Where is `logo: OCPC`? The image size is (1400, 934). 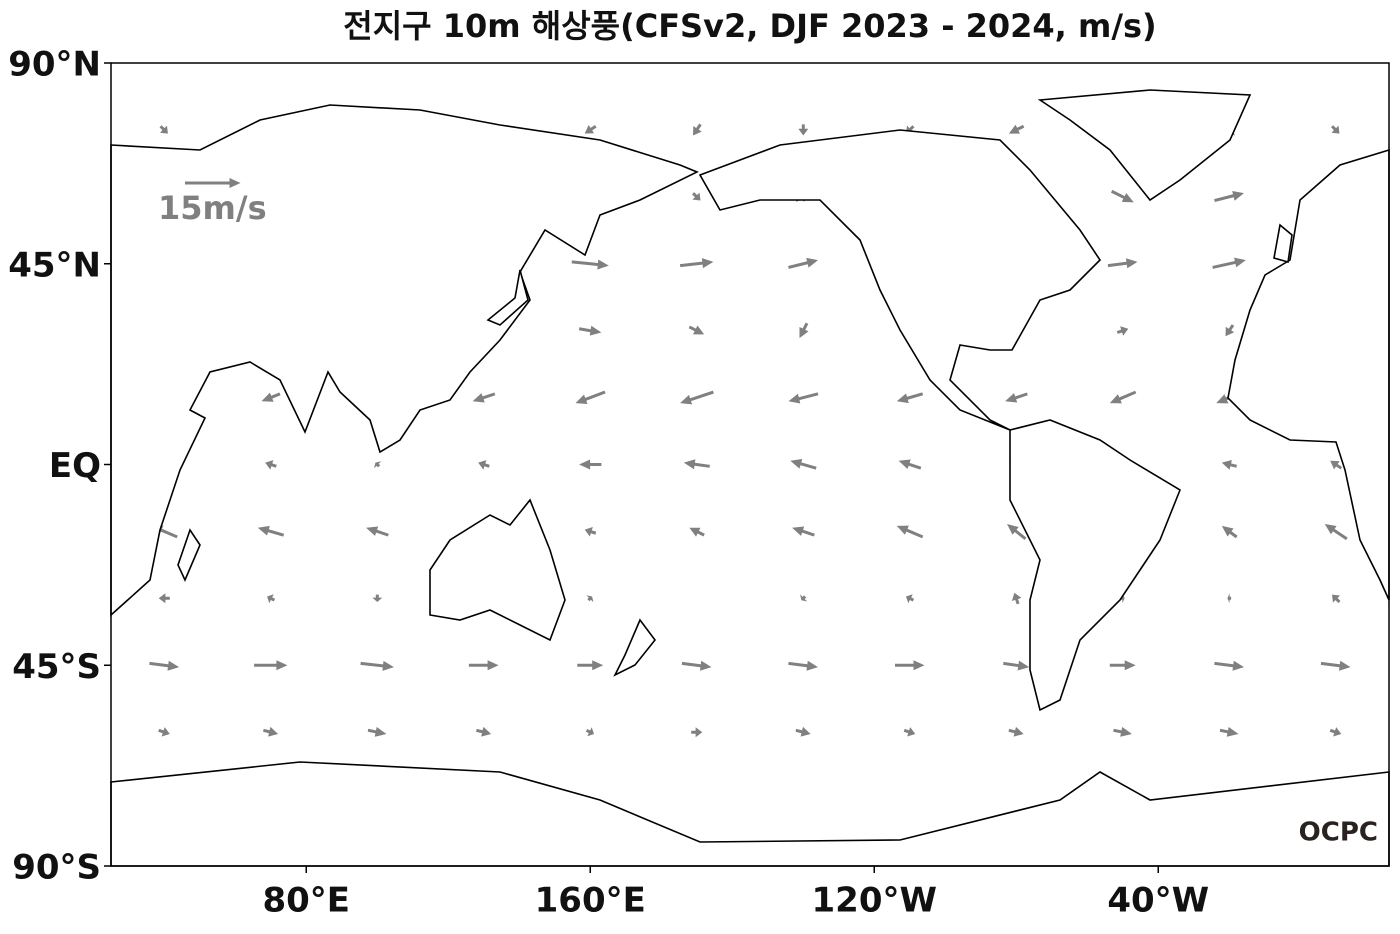 logo: OCPC is located at coordinates (1338, 833).